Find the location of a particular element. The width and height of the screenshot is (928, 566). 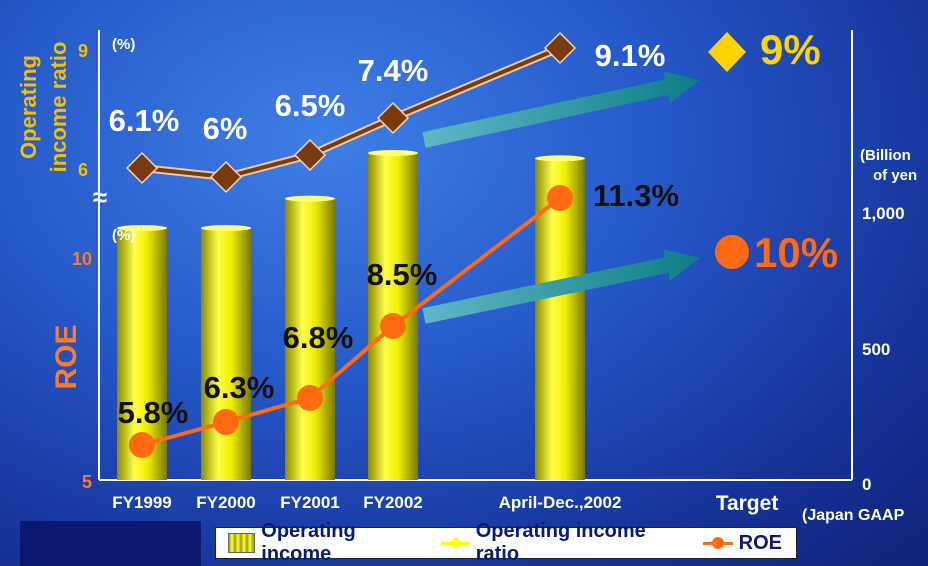

diamond-icon is located at coordinates (455, 542).